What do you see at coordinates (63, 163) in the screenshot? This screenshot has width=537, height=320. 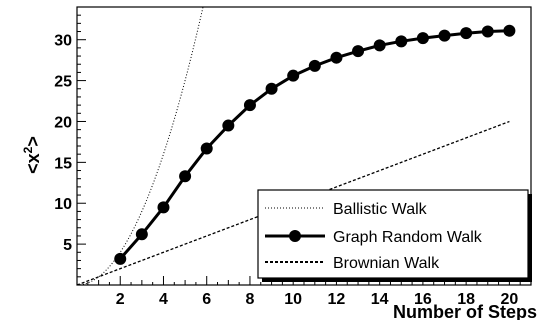 I see `y-tick-label: 15` at bounding box center [63, 163].